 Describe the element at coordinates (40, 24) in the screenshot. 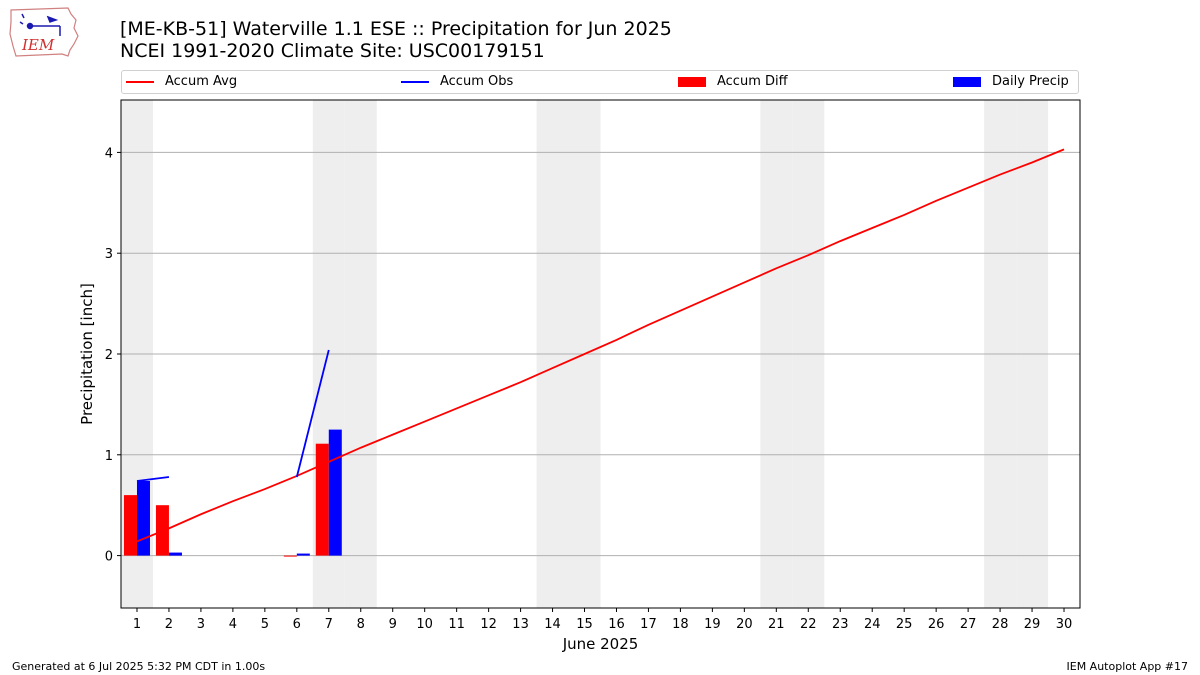

I see `weather-station-icon` at that location.